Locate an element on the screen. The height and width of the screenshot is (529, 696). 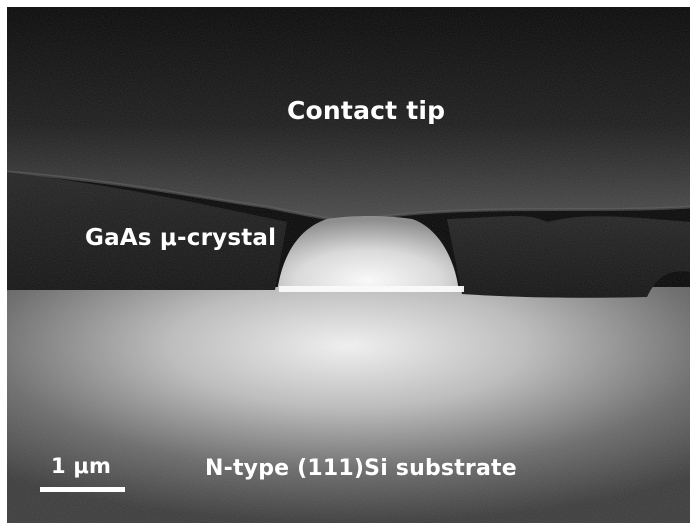
crystal-label: GaAs μ-crystal is located at coordinates (181, 238).